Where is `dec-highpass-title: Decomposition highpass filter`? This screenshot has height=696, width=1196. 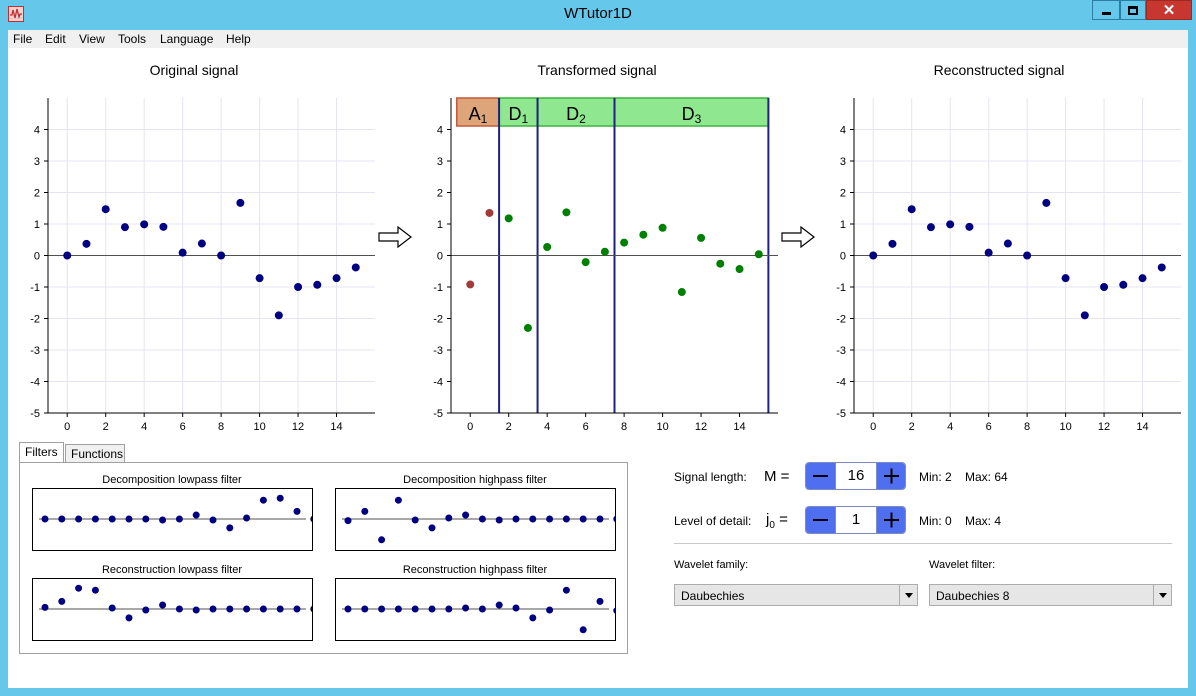 dec-highpass-title: Decomposition highpass filter is located at coordinates (475, 480).